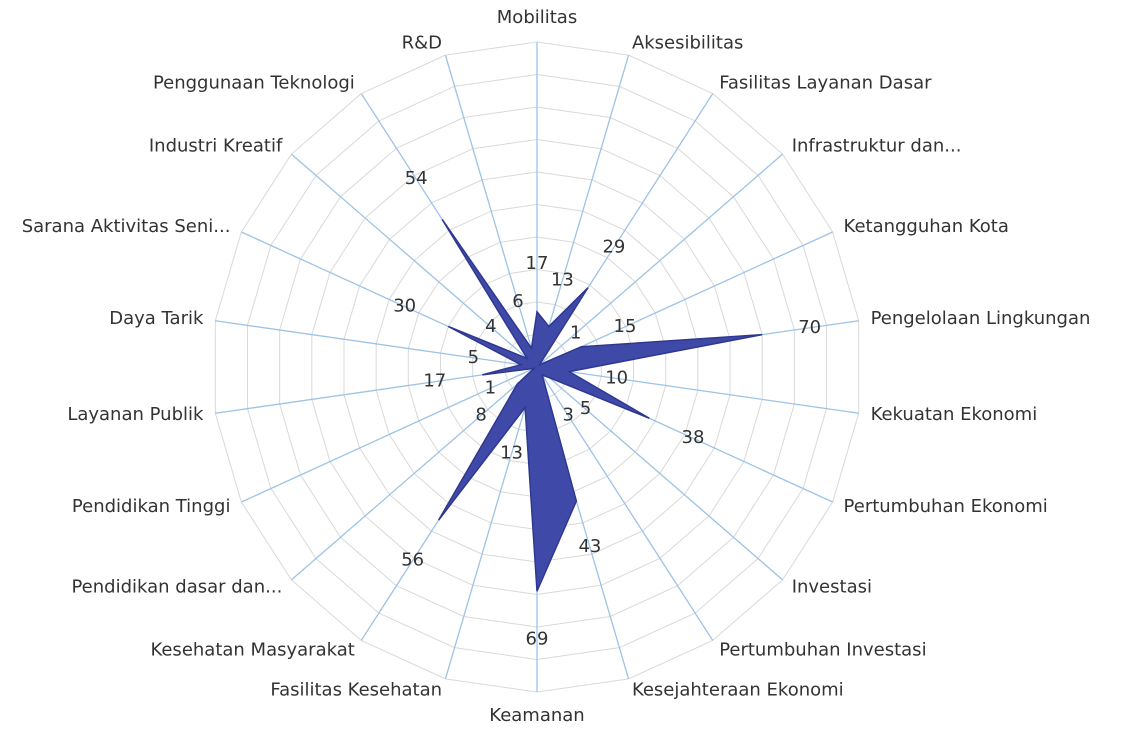 Image resolution: width=1146 pixels, height=747 pixels. What do you see at coordinates (254, 82) in the screenshot?
I see `category-label: Penggunaan Teknologi` at bounding box center [254, 82].